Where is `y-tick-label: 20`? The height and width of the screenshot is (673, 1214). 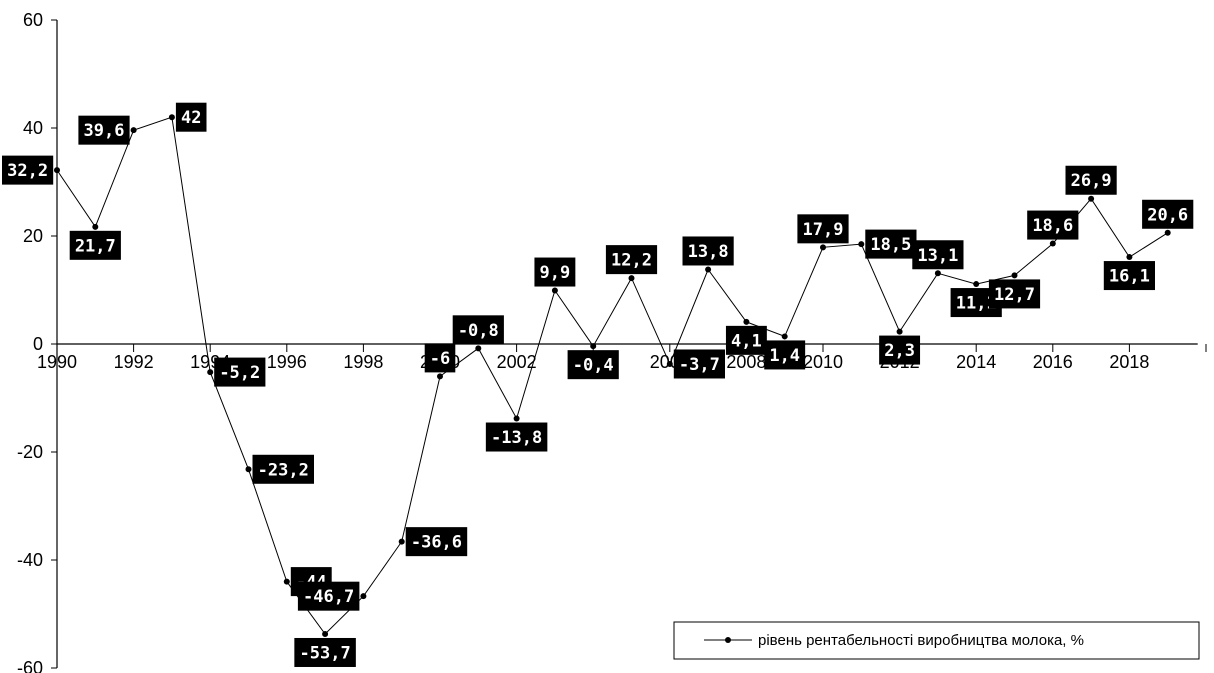
y-tick-label: 20 is located at coordinates (33, 236).